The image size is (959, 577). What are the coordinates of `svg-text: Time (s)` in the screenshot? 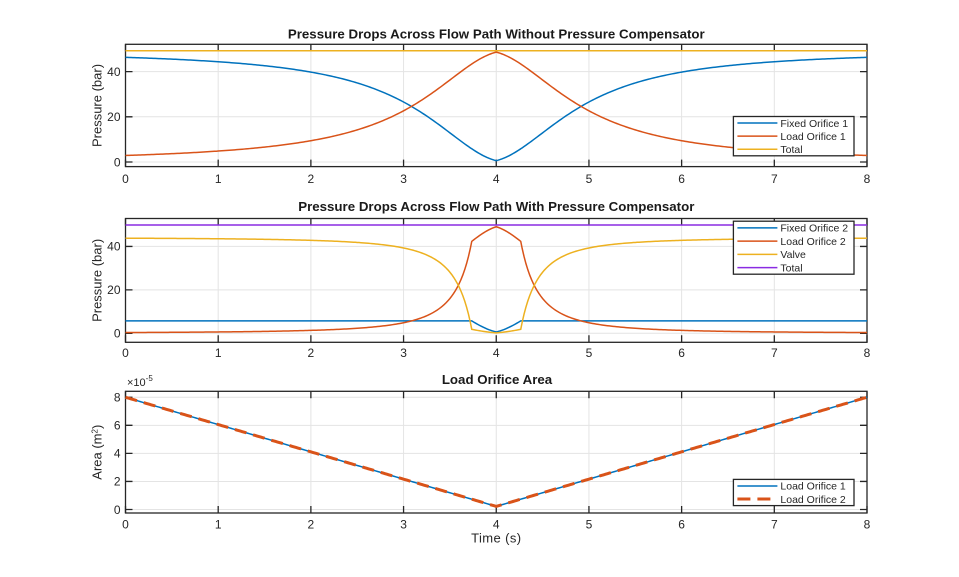 It's located at (496, 538).